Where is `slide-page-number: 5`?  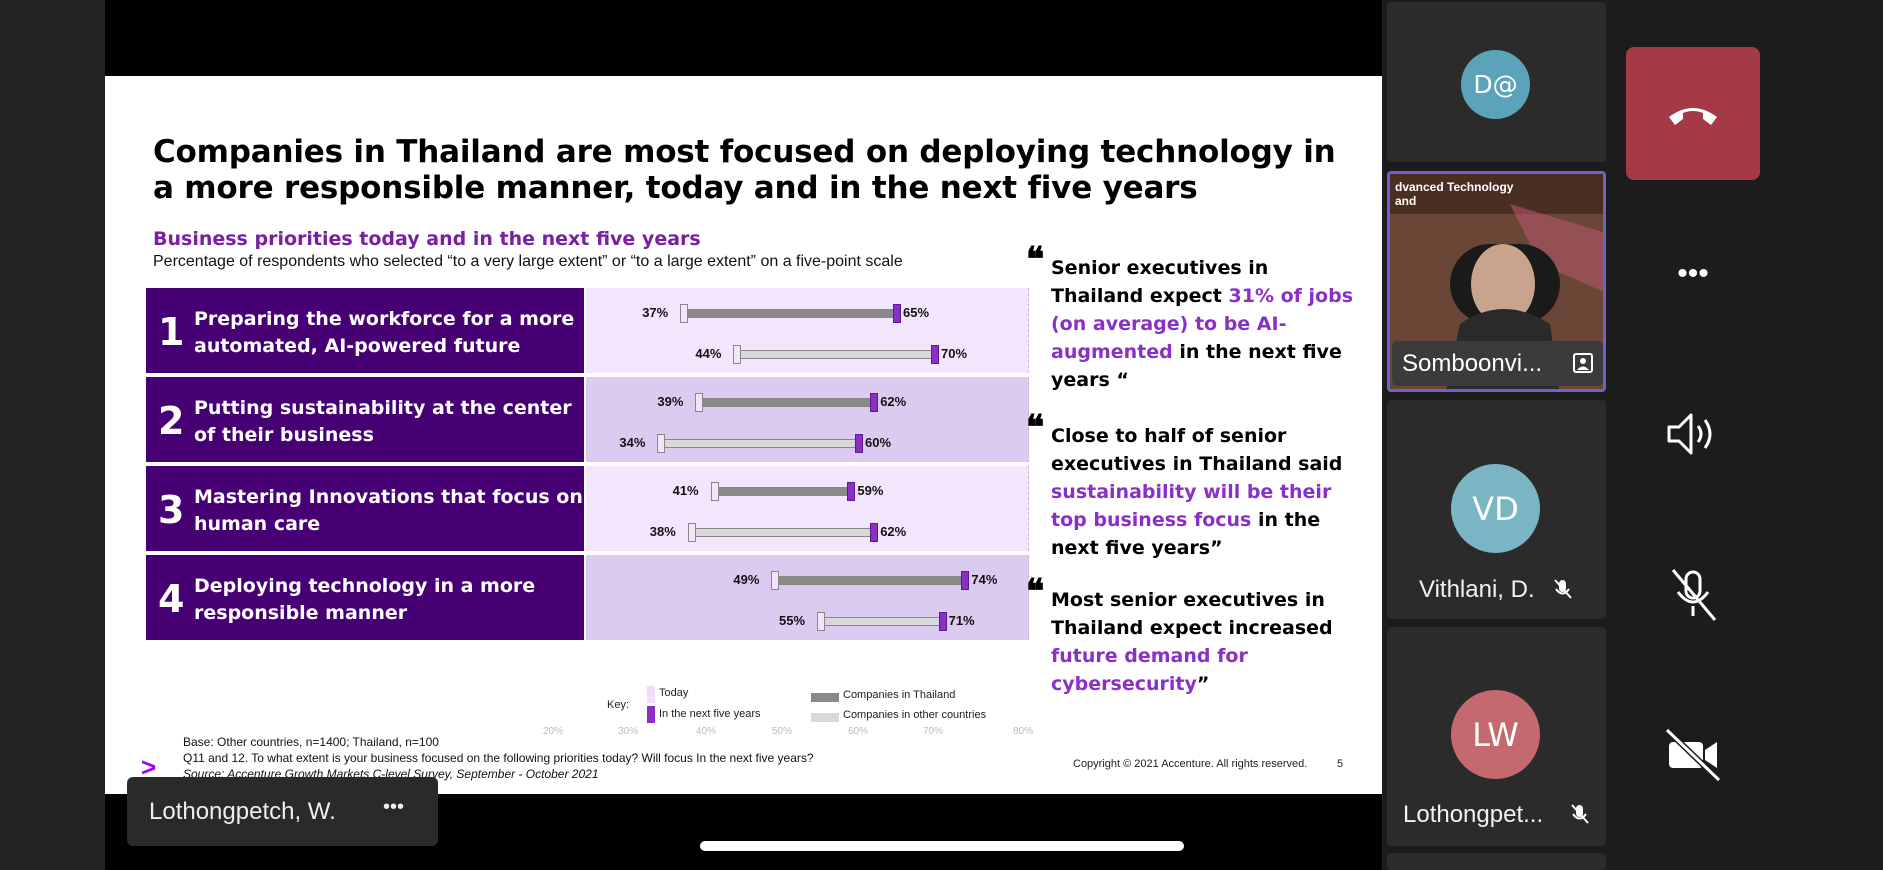 slide-page-number: 5 is located at coordinates (1340, 764).